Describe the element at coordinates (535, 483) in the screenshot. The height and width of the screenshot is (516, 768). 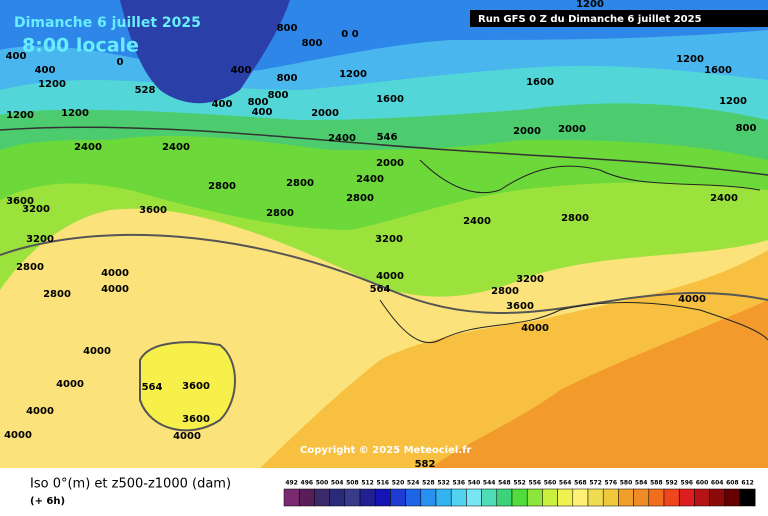
I see `legend-value: 556` at that location.